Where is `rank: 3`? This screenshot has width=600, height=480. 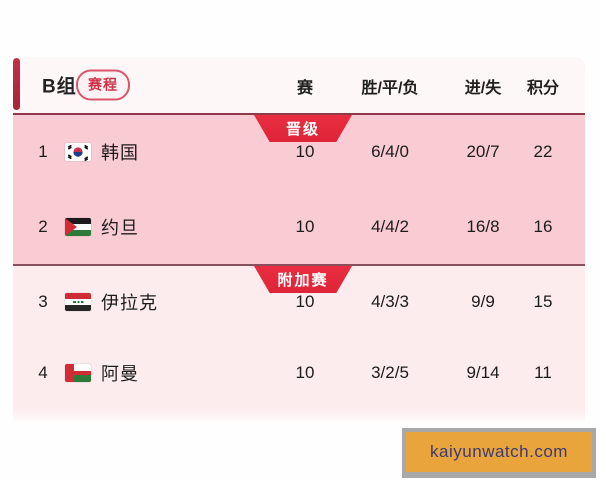 rank: 3 is located at coordinates (43, 301).